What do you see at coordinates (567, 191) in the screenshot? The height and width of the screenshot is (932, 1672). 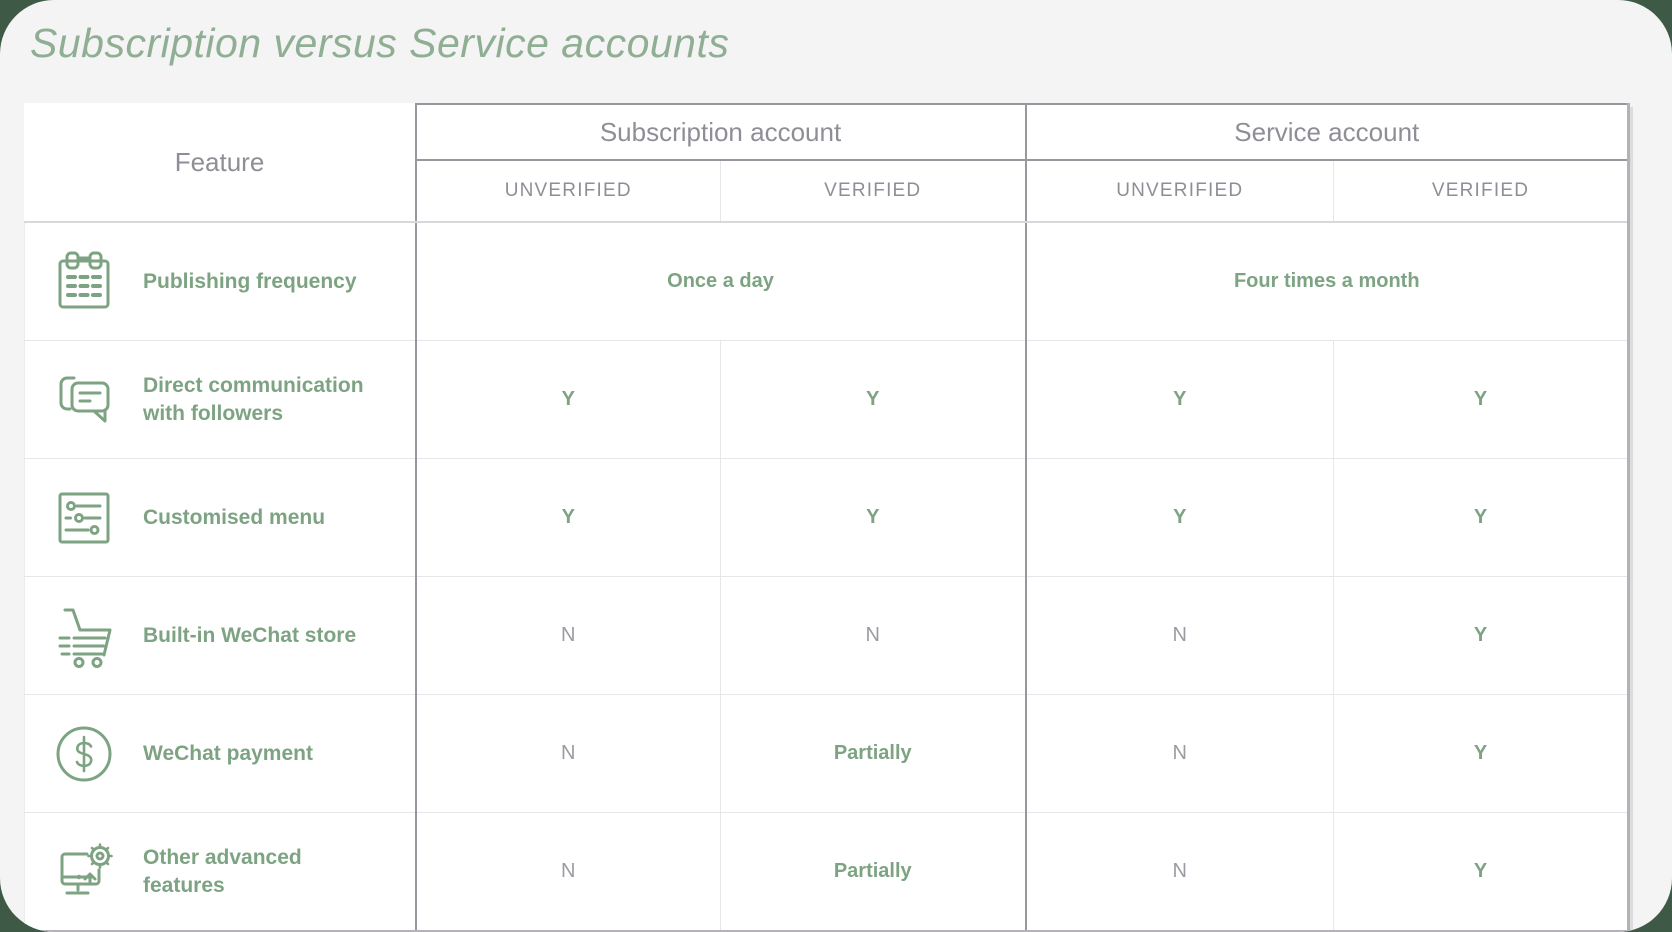 I see `column-header-subscription-unverified: UNVERIFIED` at bounding box center [567, 191].